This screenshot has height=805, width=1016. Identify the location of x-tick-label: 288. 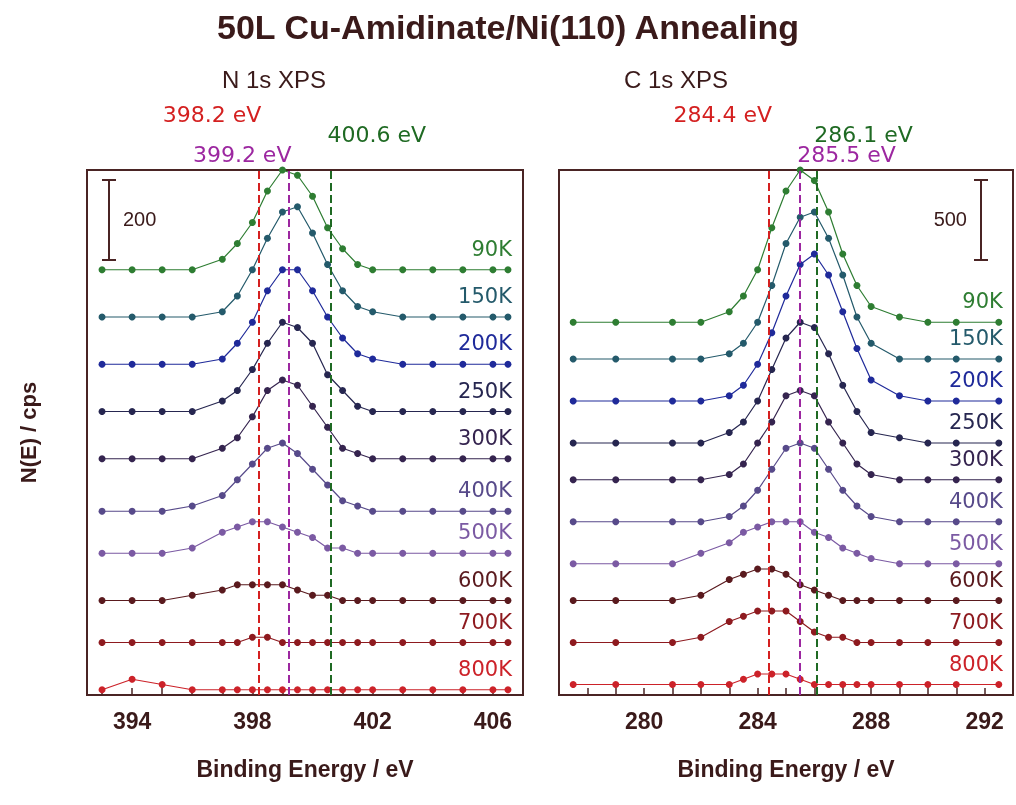
(871, 720).